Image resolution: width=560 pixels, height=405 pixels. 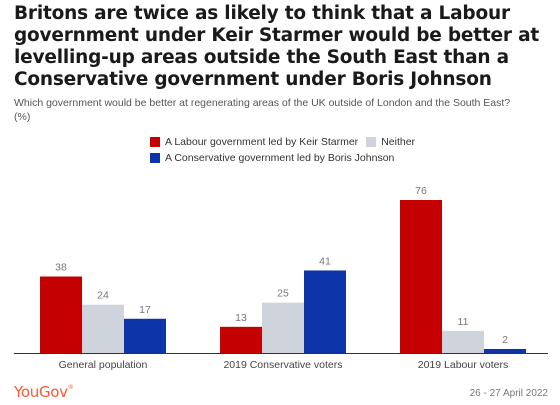 I want to click on legend-swatch-neither, so click(x=371, y=142).